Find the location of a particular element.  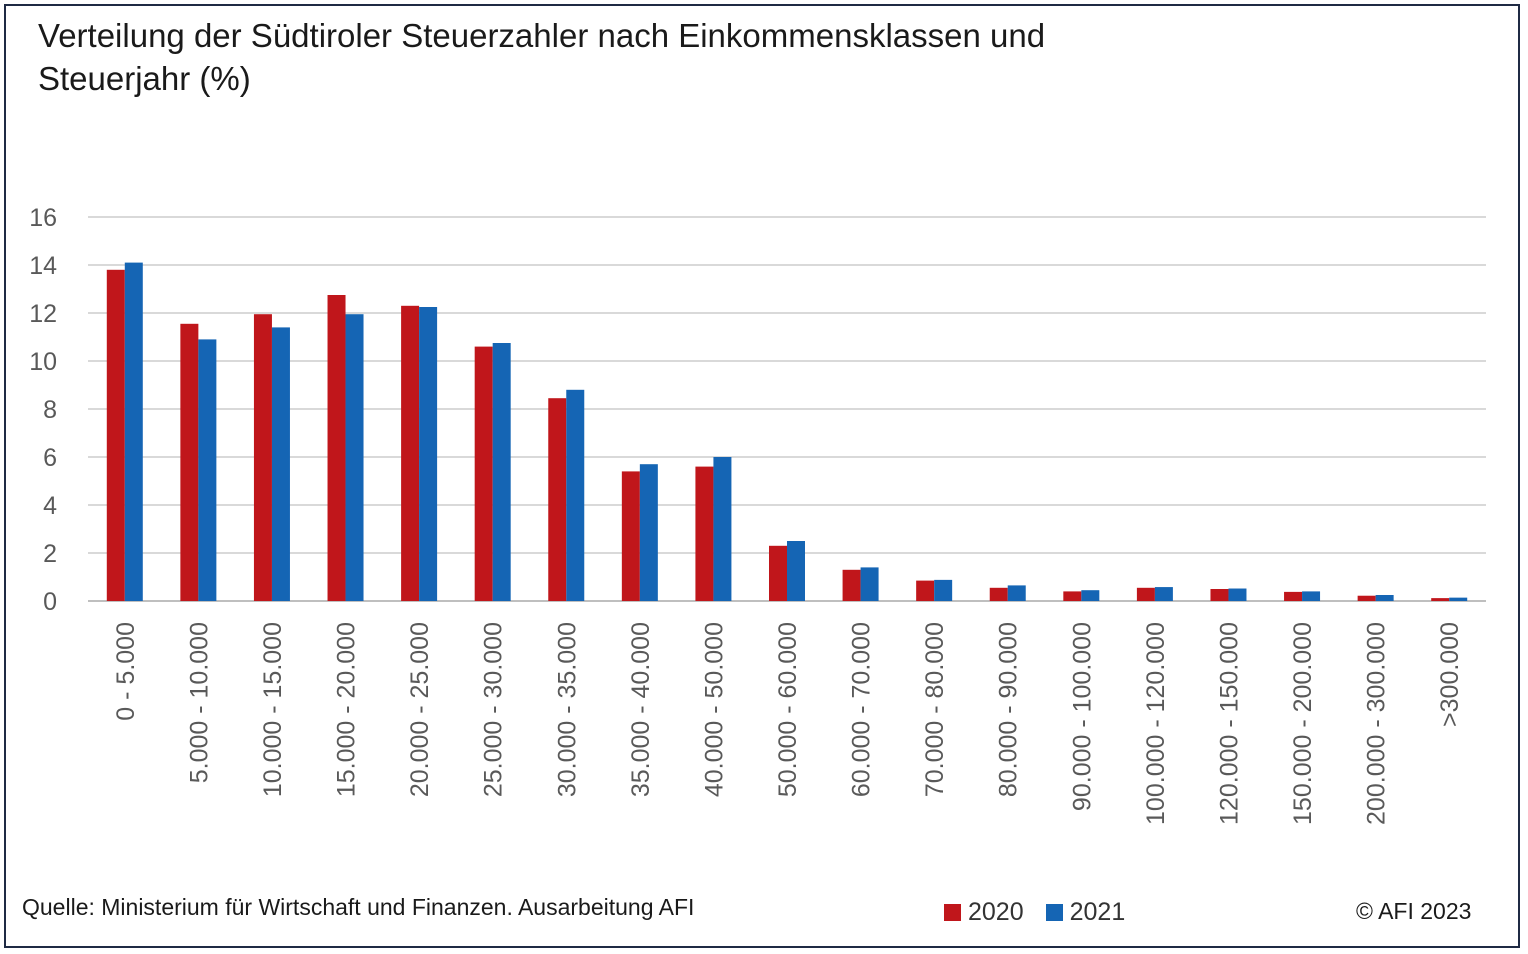

x-tick-label-17: 200.000 - 300.000 is located at coordinates (1377, 723).